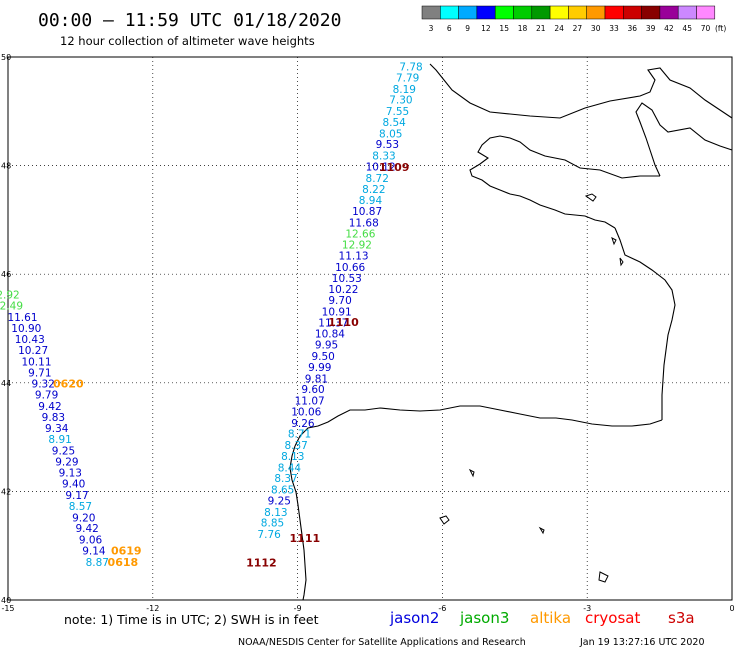  What do you see at coordinates (377, 179) in the screenshot?
I see `wave-height-label: 8.72` at bounding box center [377, 179].